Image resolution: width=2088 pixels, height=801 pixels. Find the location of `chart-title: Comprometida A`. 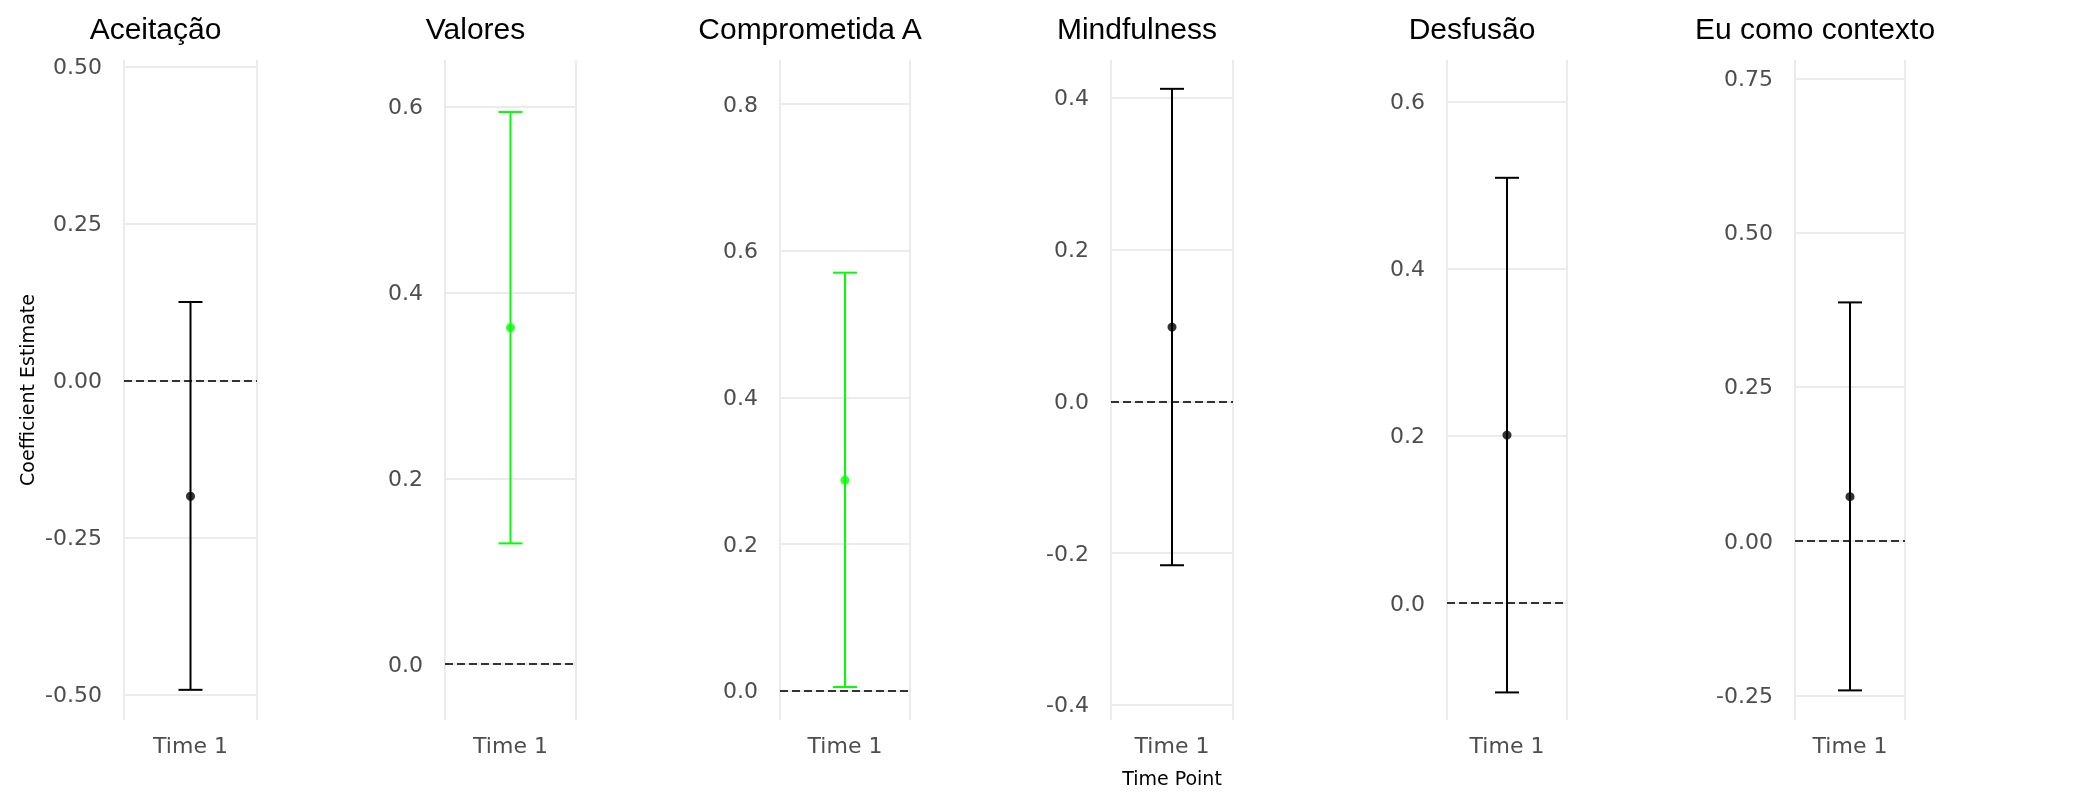

chart-title: Comprometida A is located at coordinates (810, 28).